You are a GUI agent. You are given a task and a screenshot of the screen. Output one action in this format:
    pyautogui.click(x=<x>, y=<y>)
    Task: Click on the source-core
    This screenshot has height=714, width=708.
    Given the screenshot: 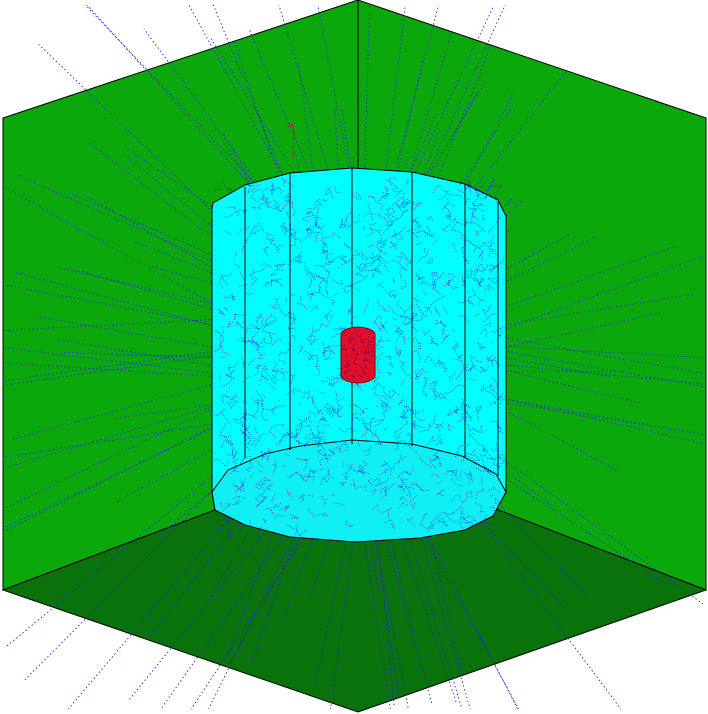 What is the action you would take?
    pyautogui.click(x=358, y=355)
    